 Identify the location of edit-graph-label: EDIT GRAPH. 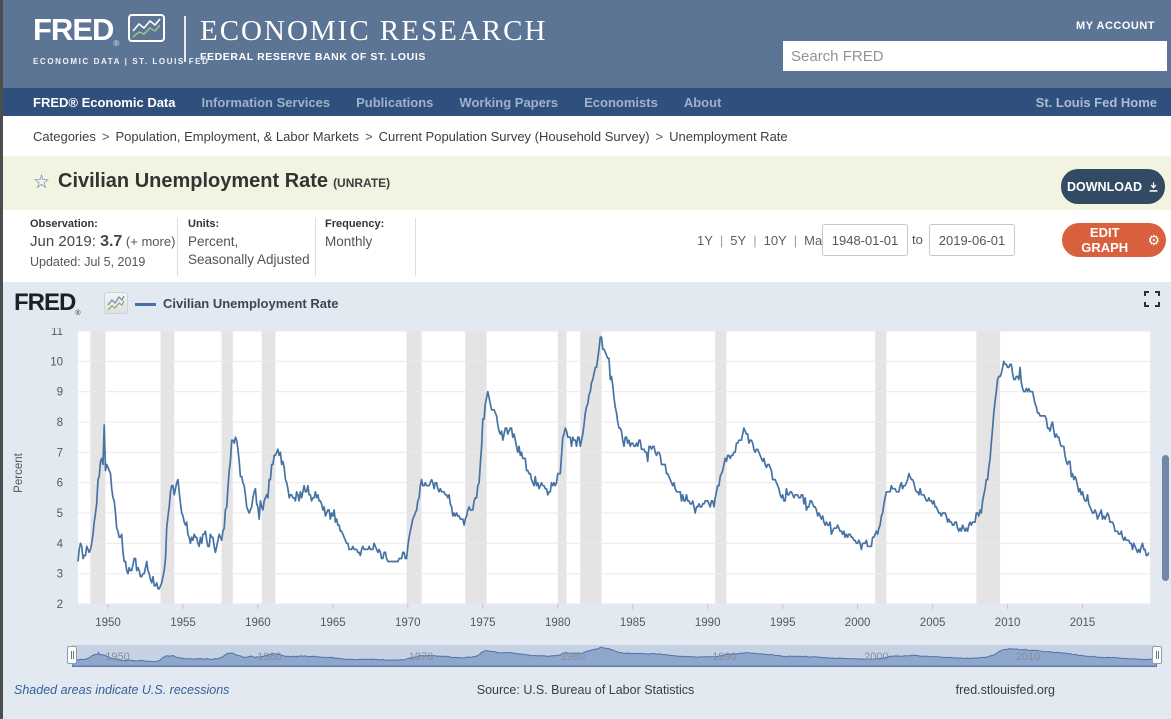
(1105, 240).